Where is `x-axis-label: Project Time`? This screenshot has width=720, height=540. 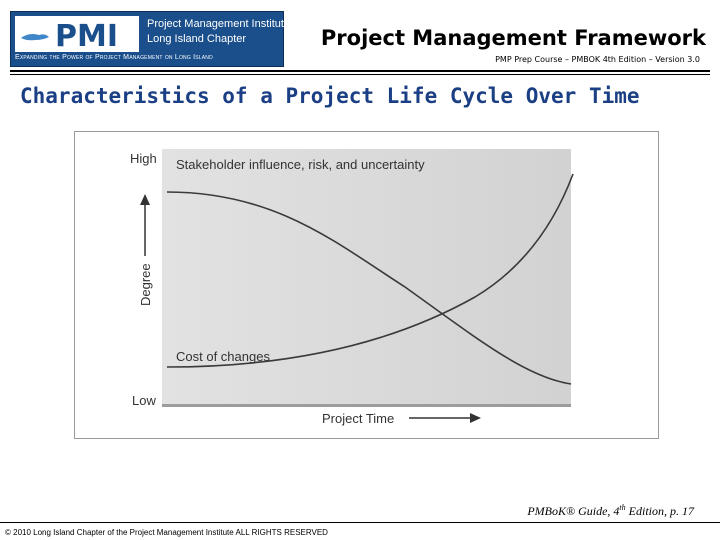 x-axis-label: Project Time is located at coordinates (358, 418).